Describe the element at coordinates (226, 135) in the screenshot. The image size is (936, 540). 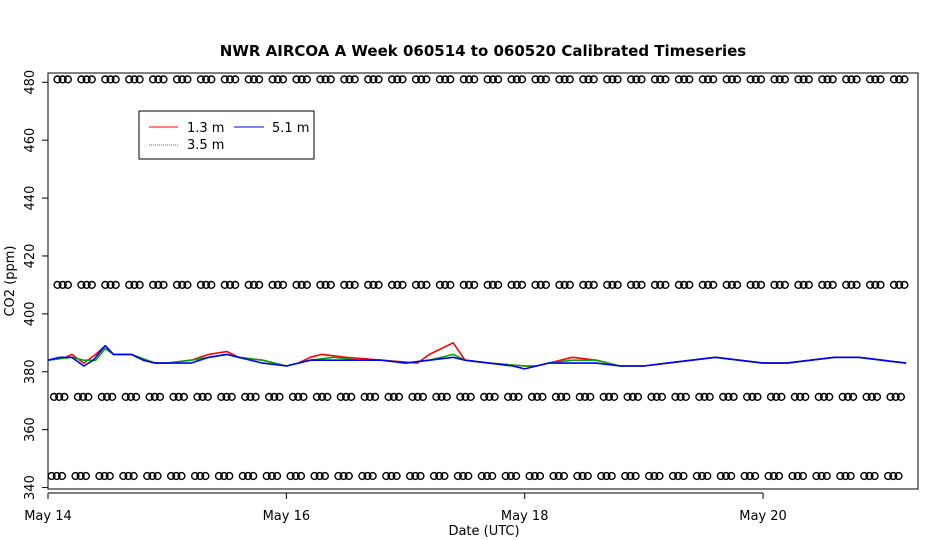
I see `legend-box` at that location.